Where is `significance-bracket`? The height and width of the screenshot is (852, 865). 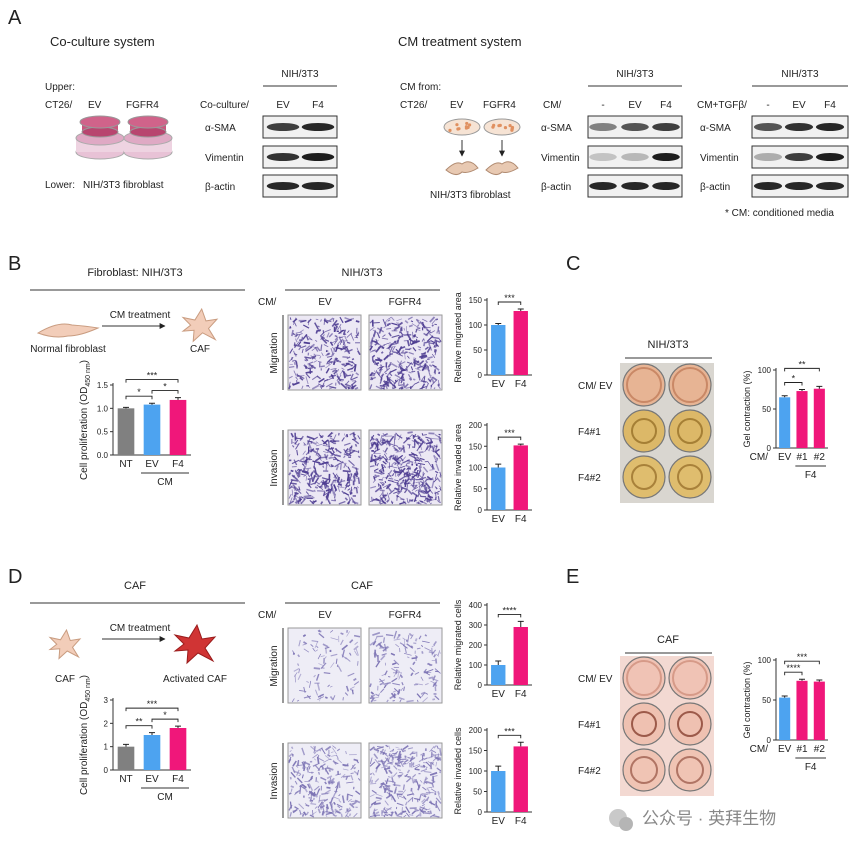 significance-bracket is located at coordinates (152, 709).